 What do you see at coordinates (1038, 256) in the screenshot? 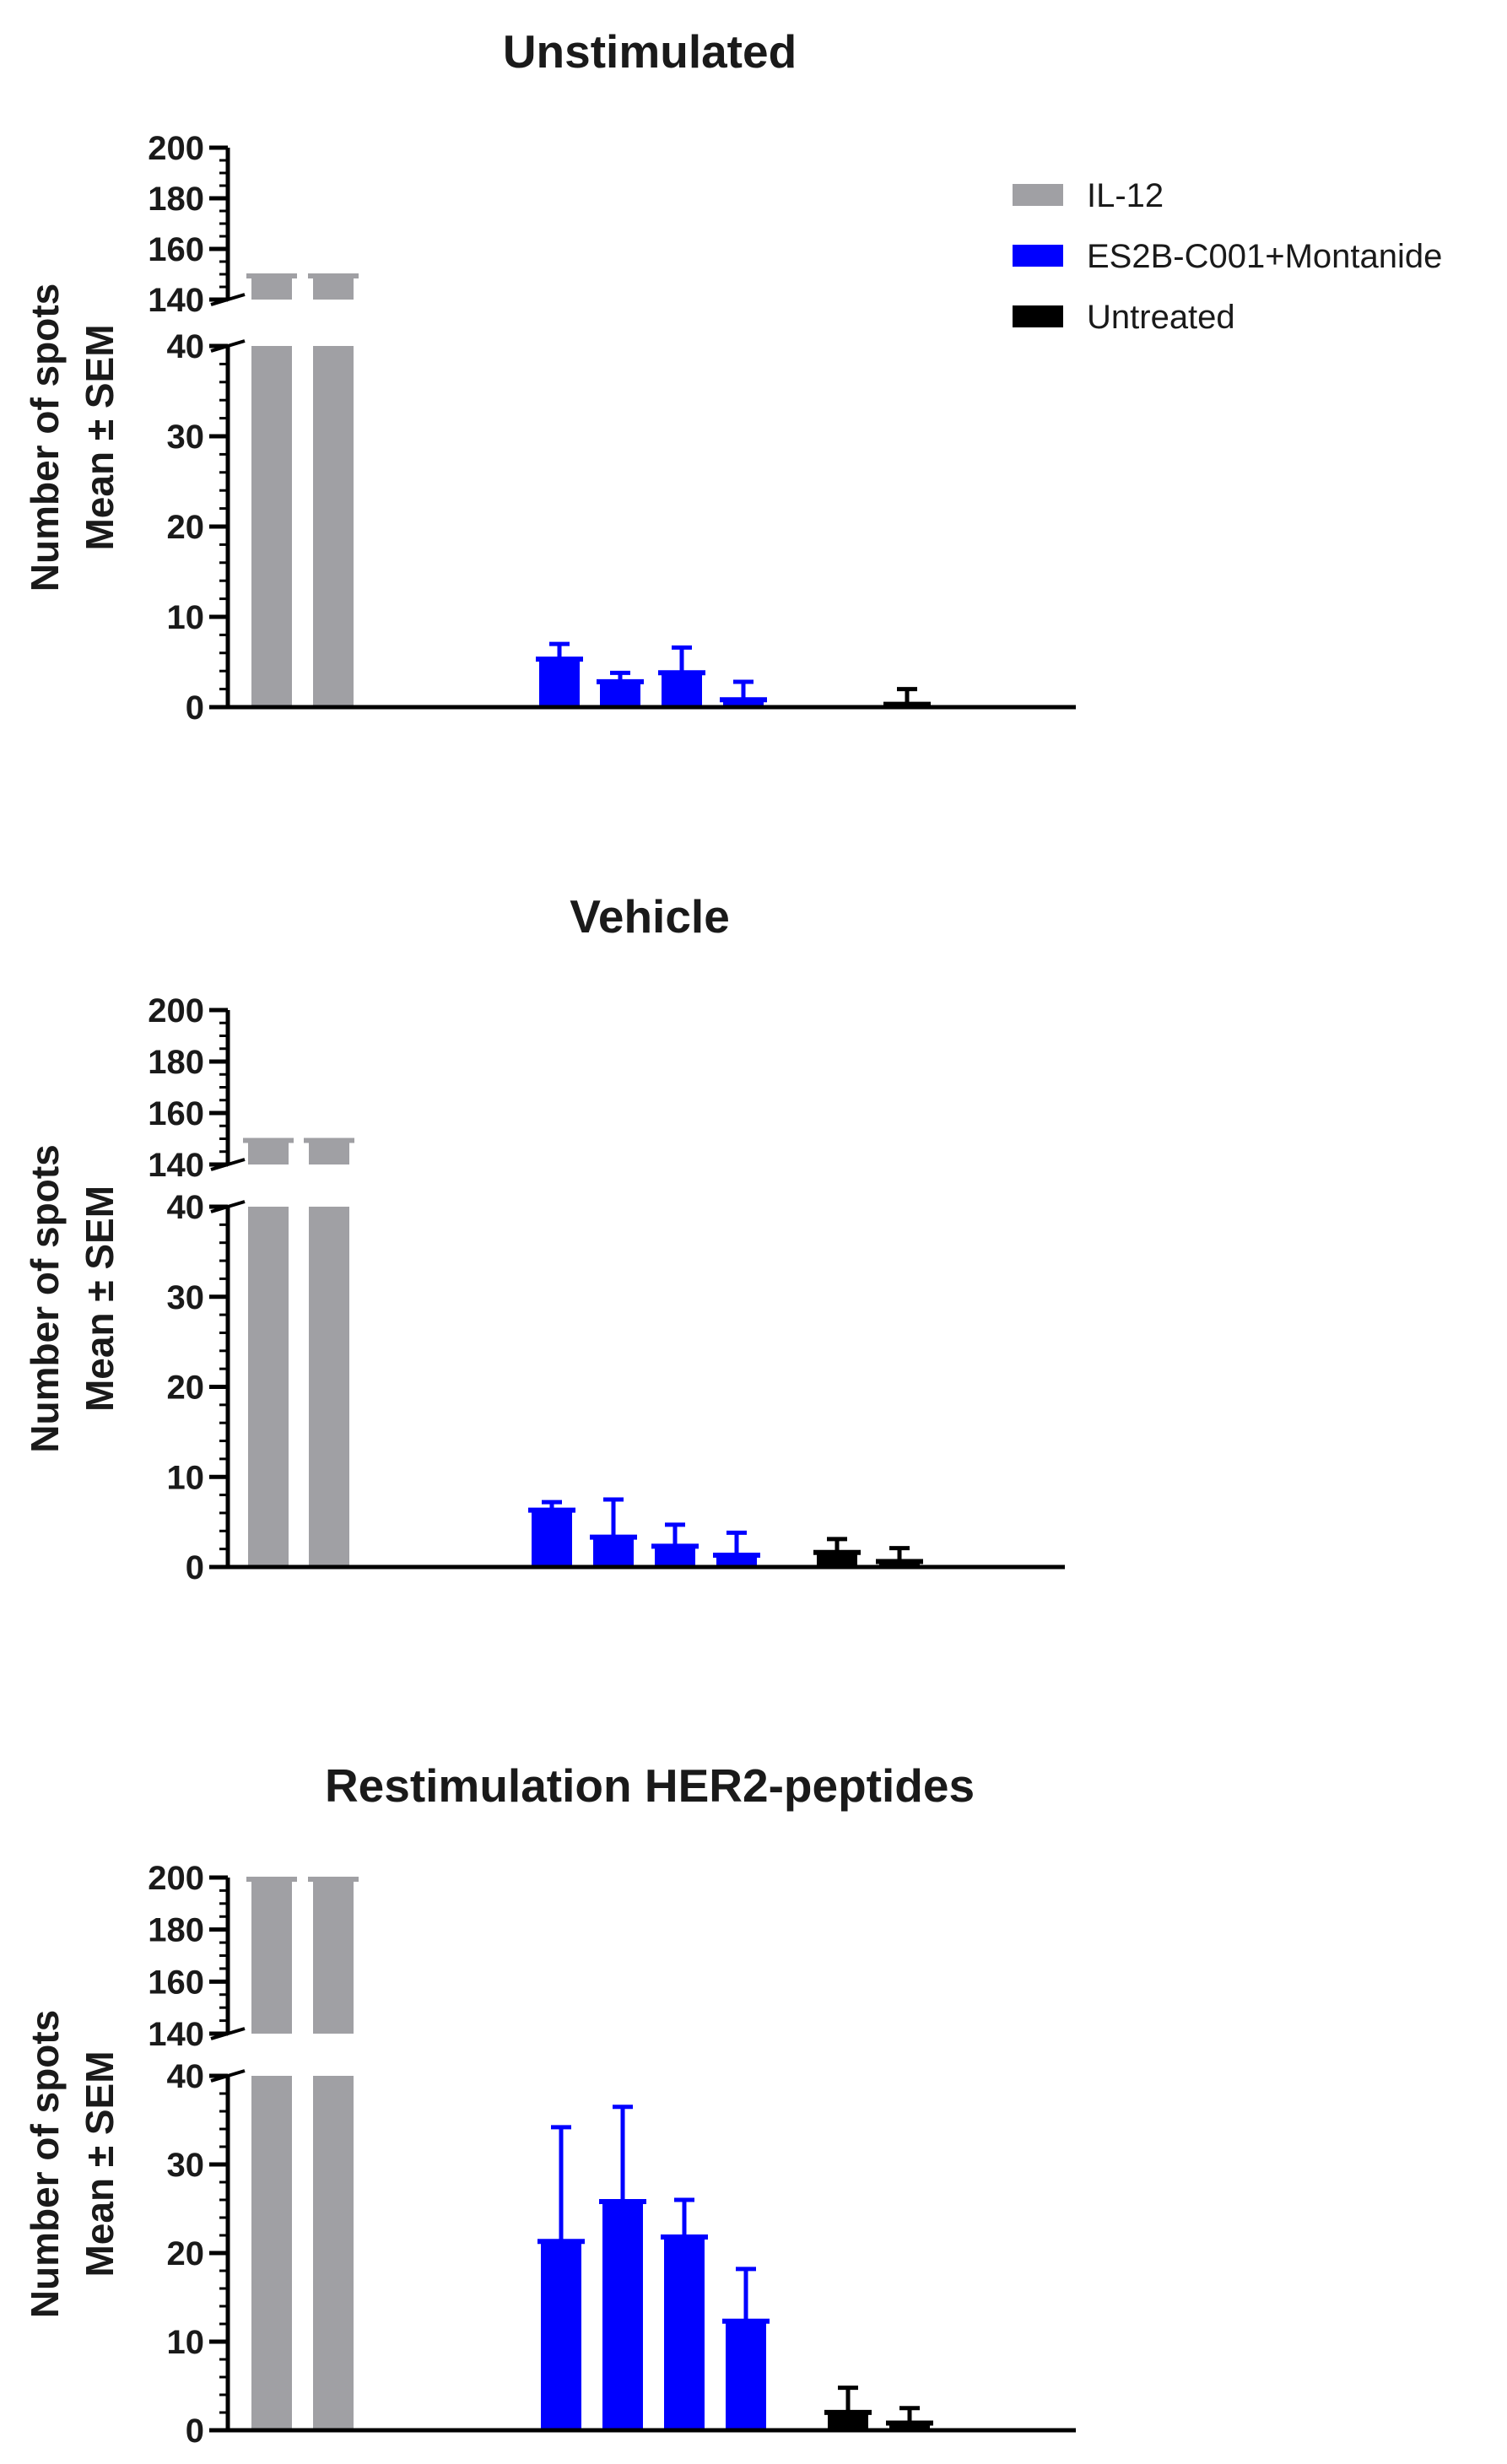
I see `legend-swatch-es2b` at bounding box center [1038, 256].